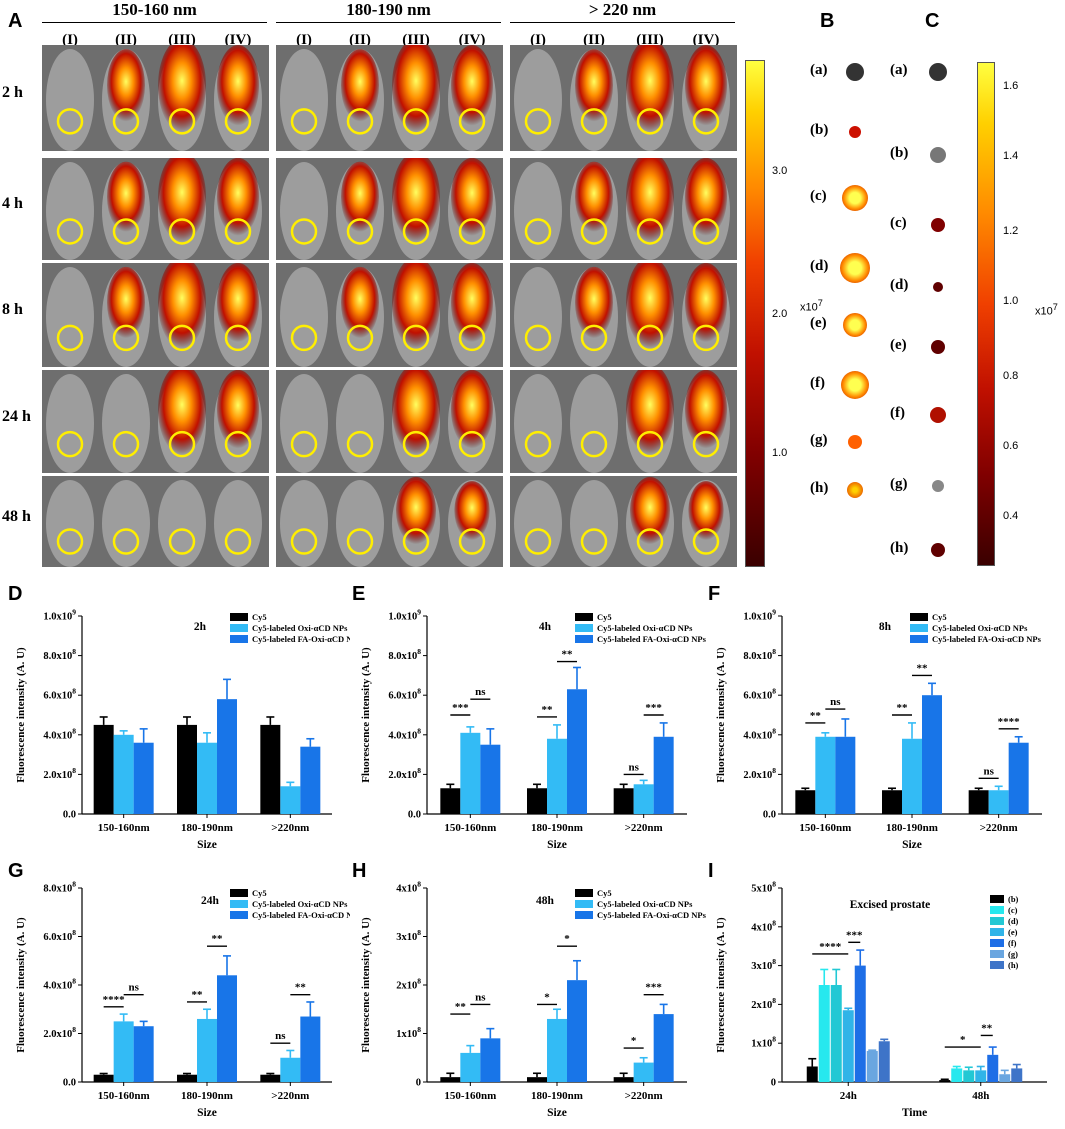  What do you see at coordinates (1013, 965) in the screenshot?
I see `legend-label: (h)` at bounding box center [1013, 965].